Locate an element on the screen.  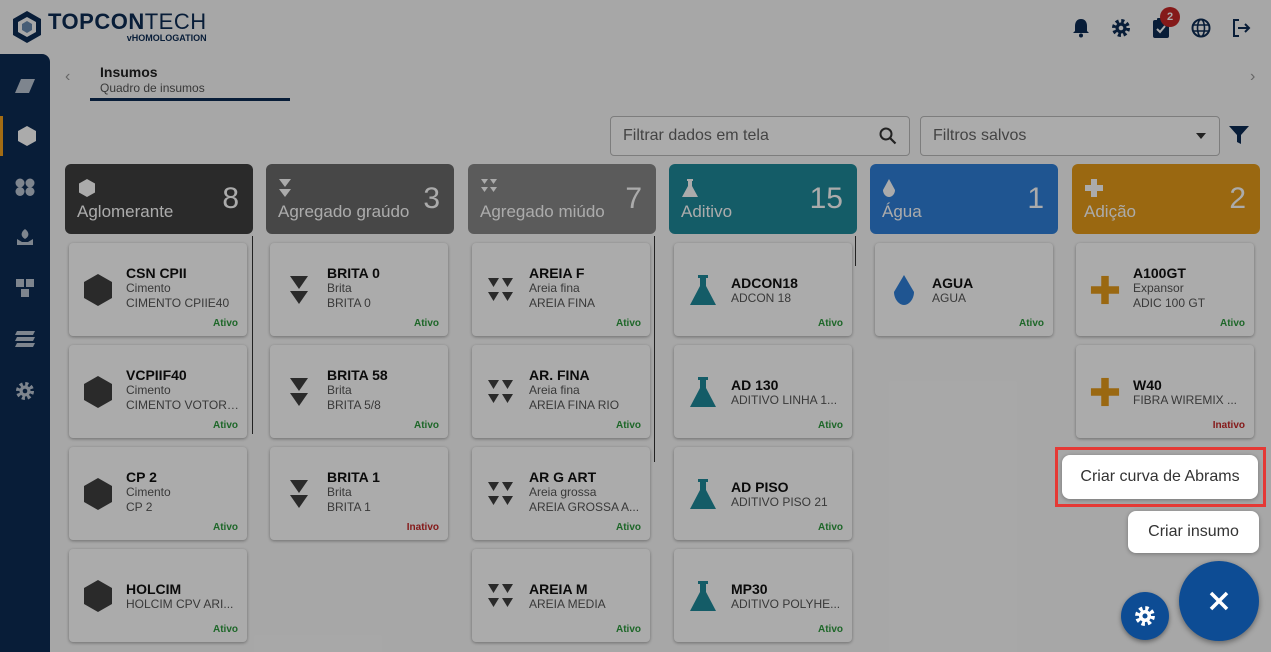
notification-badge: 2 is located at coordinates (1170, 17).